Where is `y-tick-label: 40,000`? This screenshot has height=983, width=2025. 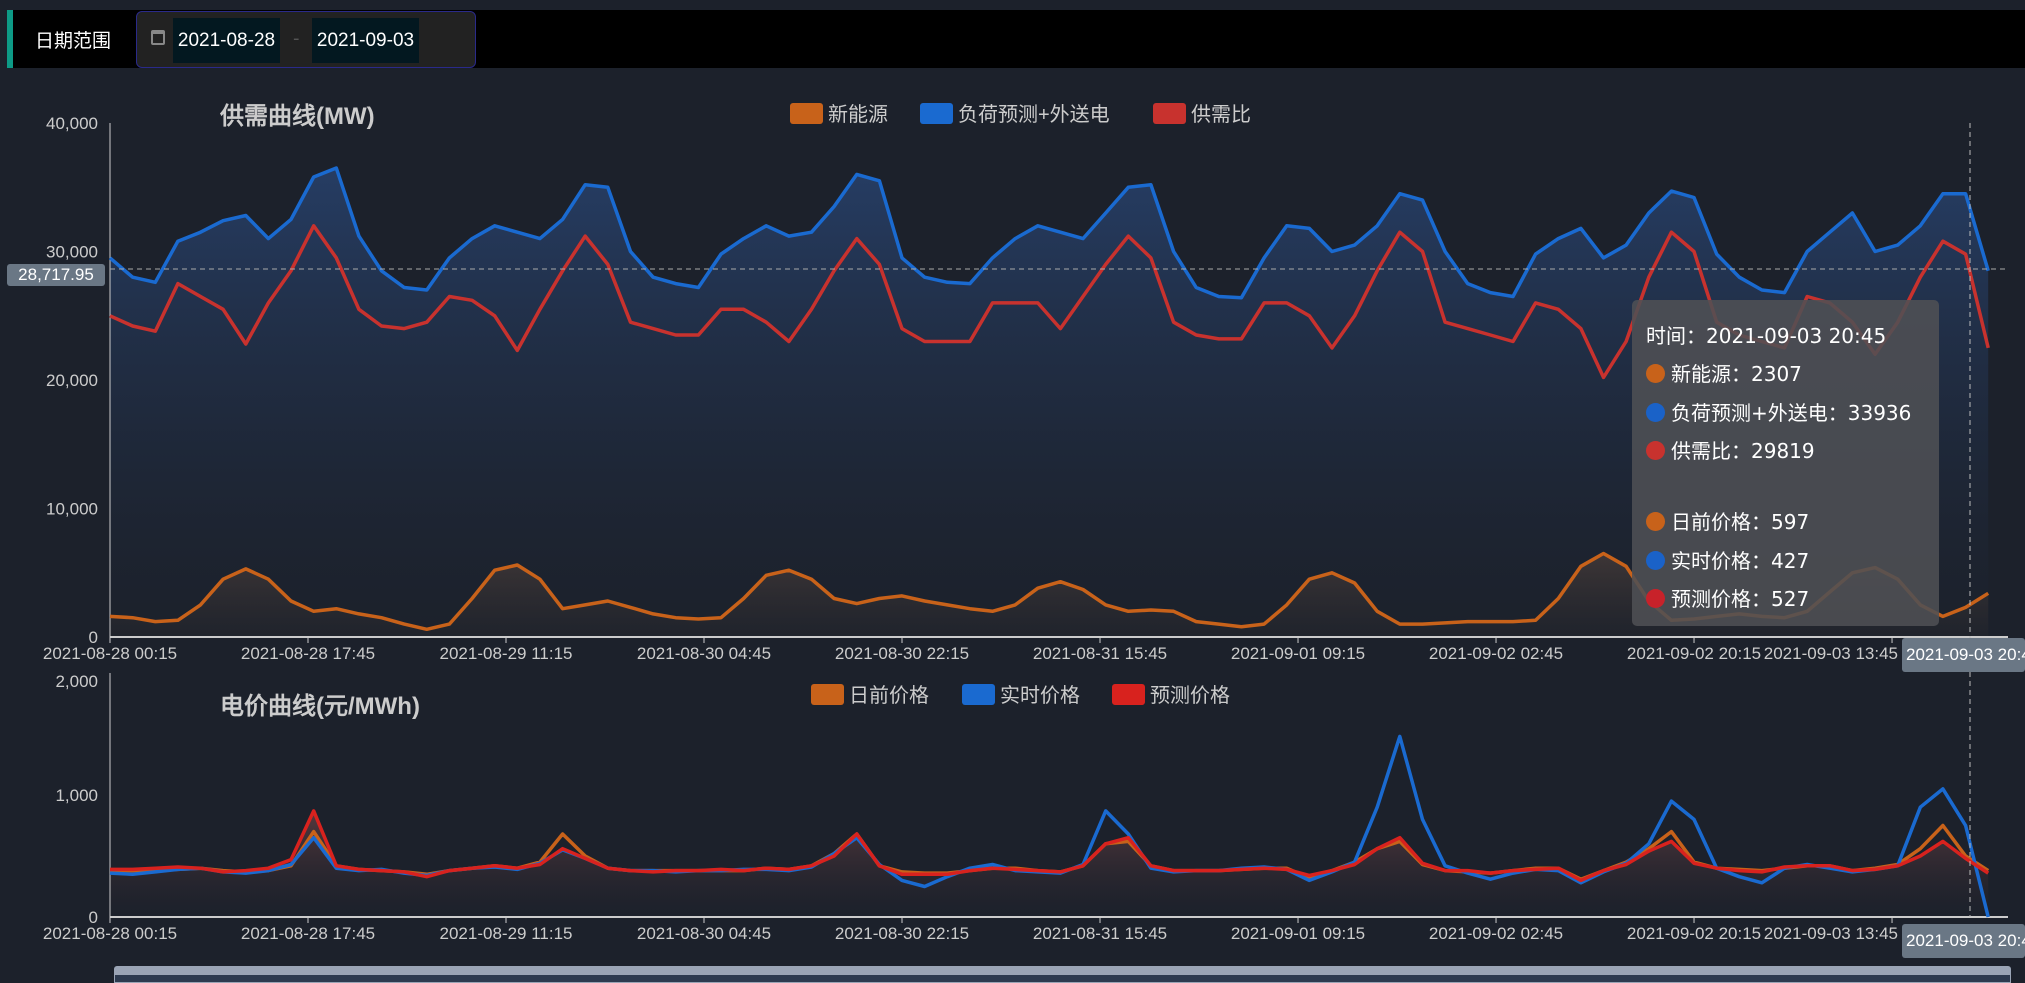
y-tick-label: 40,000 is located at coordinates (72, 123).